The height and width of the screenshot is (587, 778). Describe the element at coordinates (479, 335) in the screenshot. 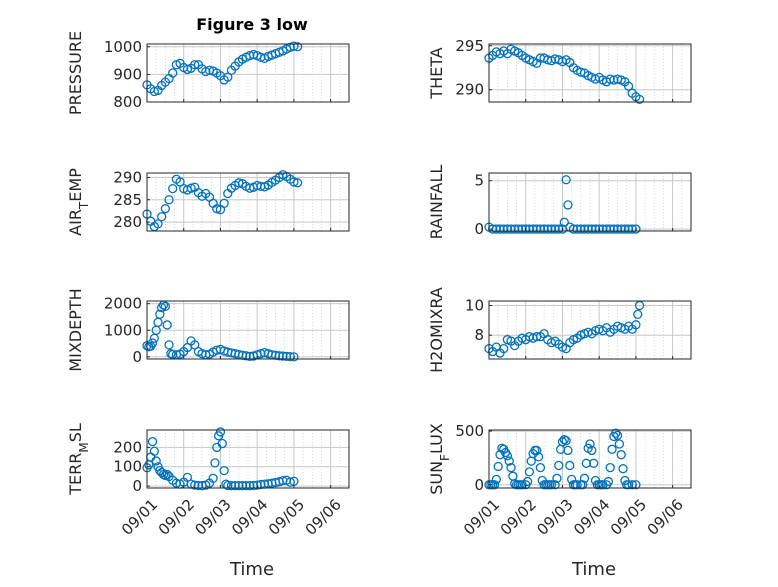

I see `y-tick-label: 8` at that location.